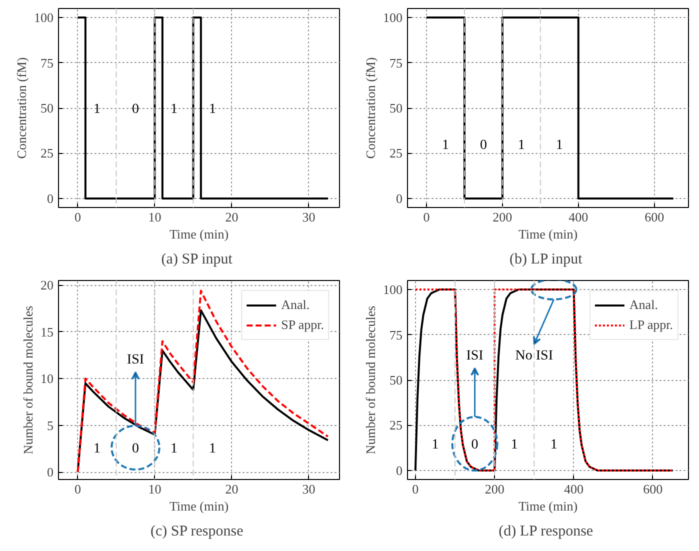 This screenshot has height=551, width=699. What do you see at coordinates (47, 332) in the screenshot?
I see `y-tick-label: 15` at bounding box center [47, 332].